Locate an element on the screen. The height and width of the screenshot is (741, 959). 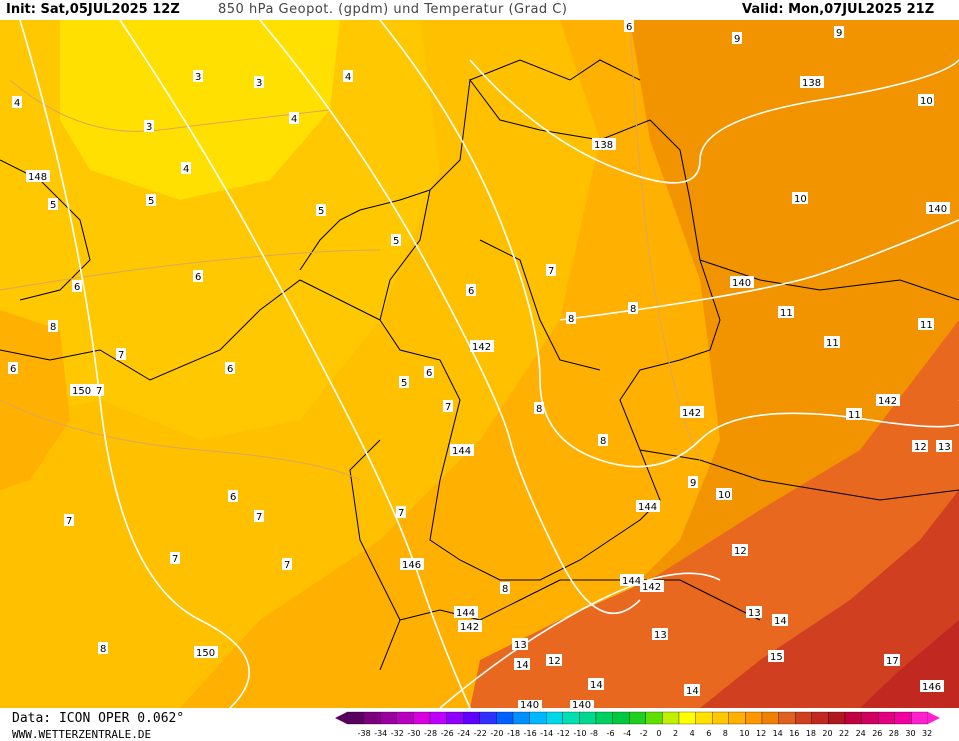
geo-label-text: 140 is located at coordinates (581, 704).